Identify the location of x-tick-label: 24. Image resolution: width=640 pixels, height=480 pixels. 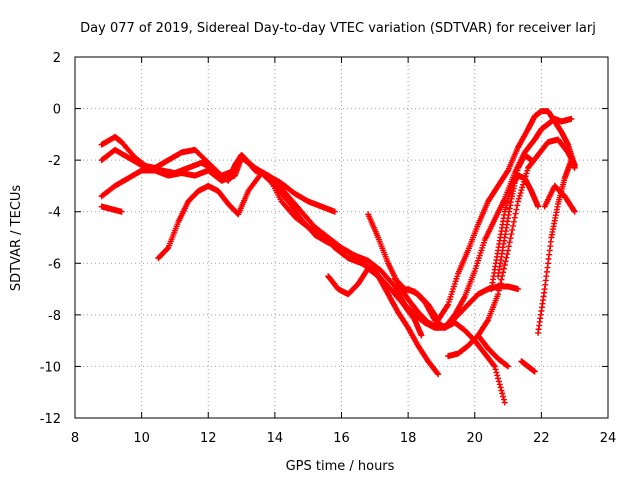
(608, 438).